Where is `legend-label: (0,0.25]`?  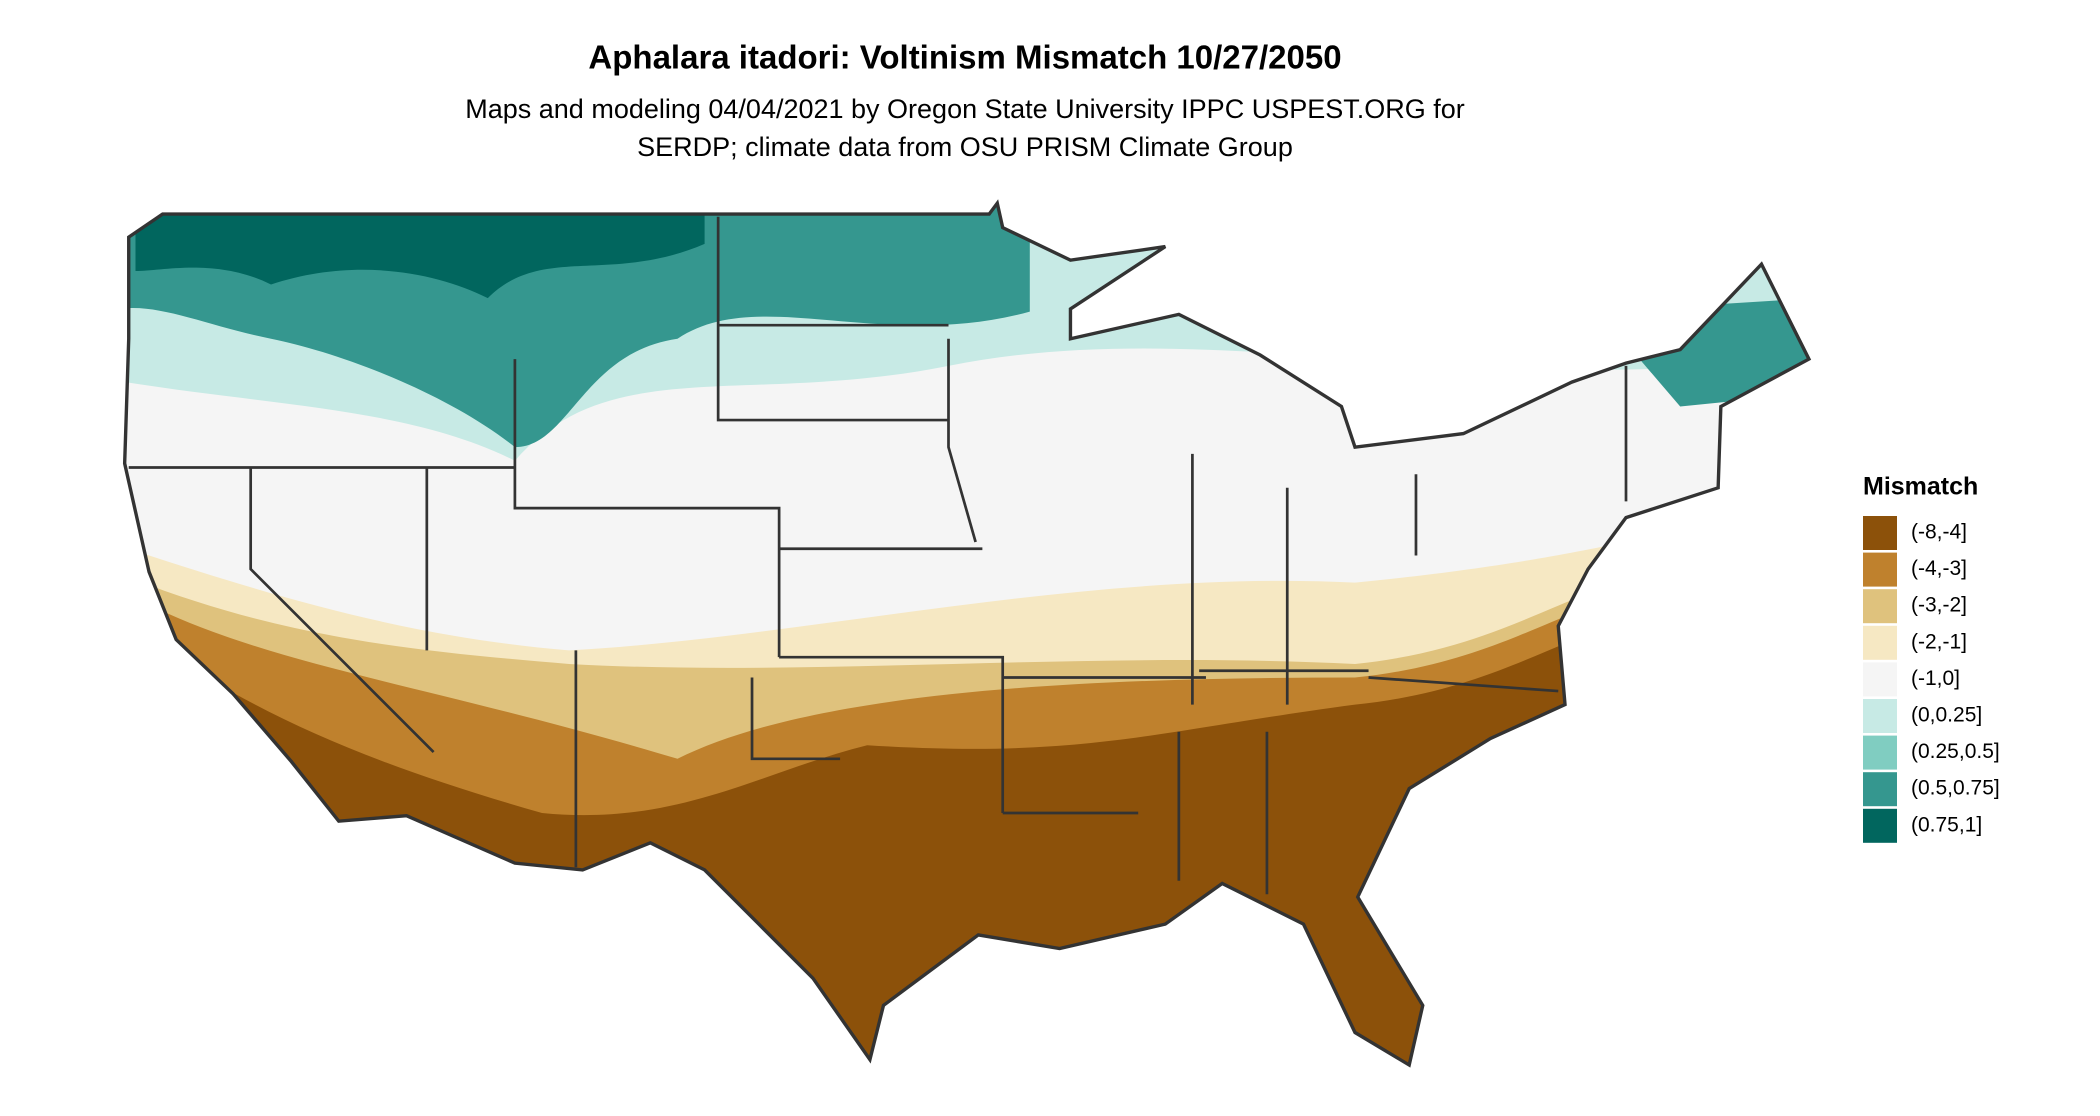
legend-label: (0,0.25] is located at coordinates (1946, 715).